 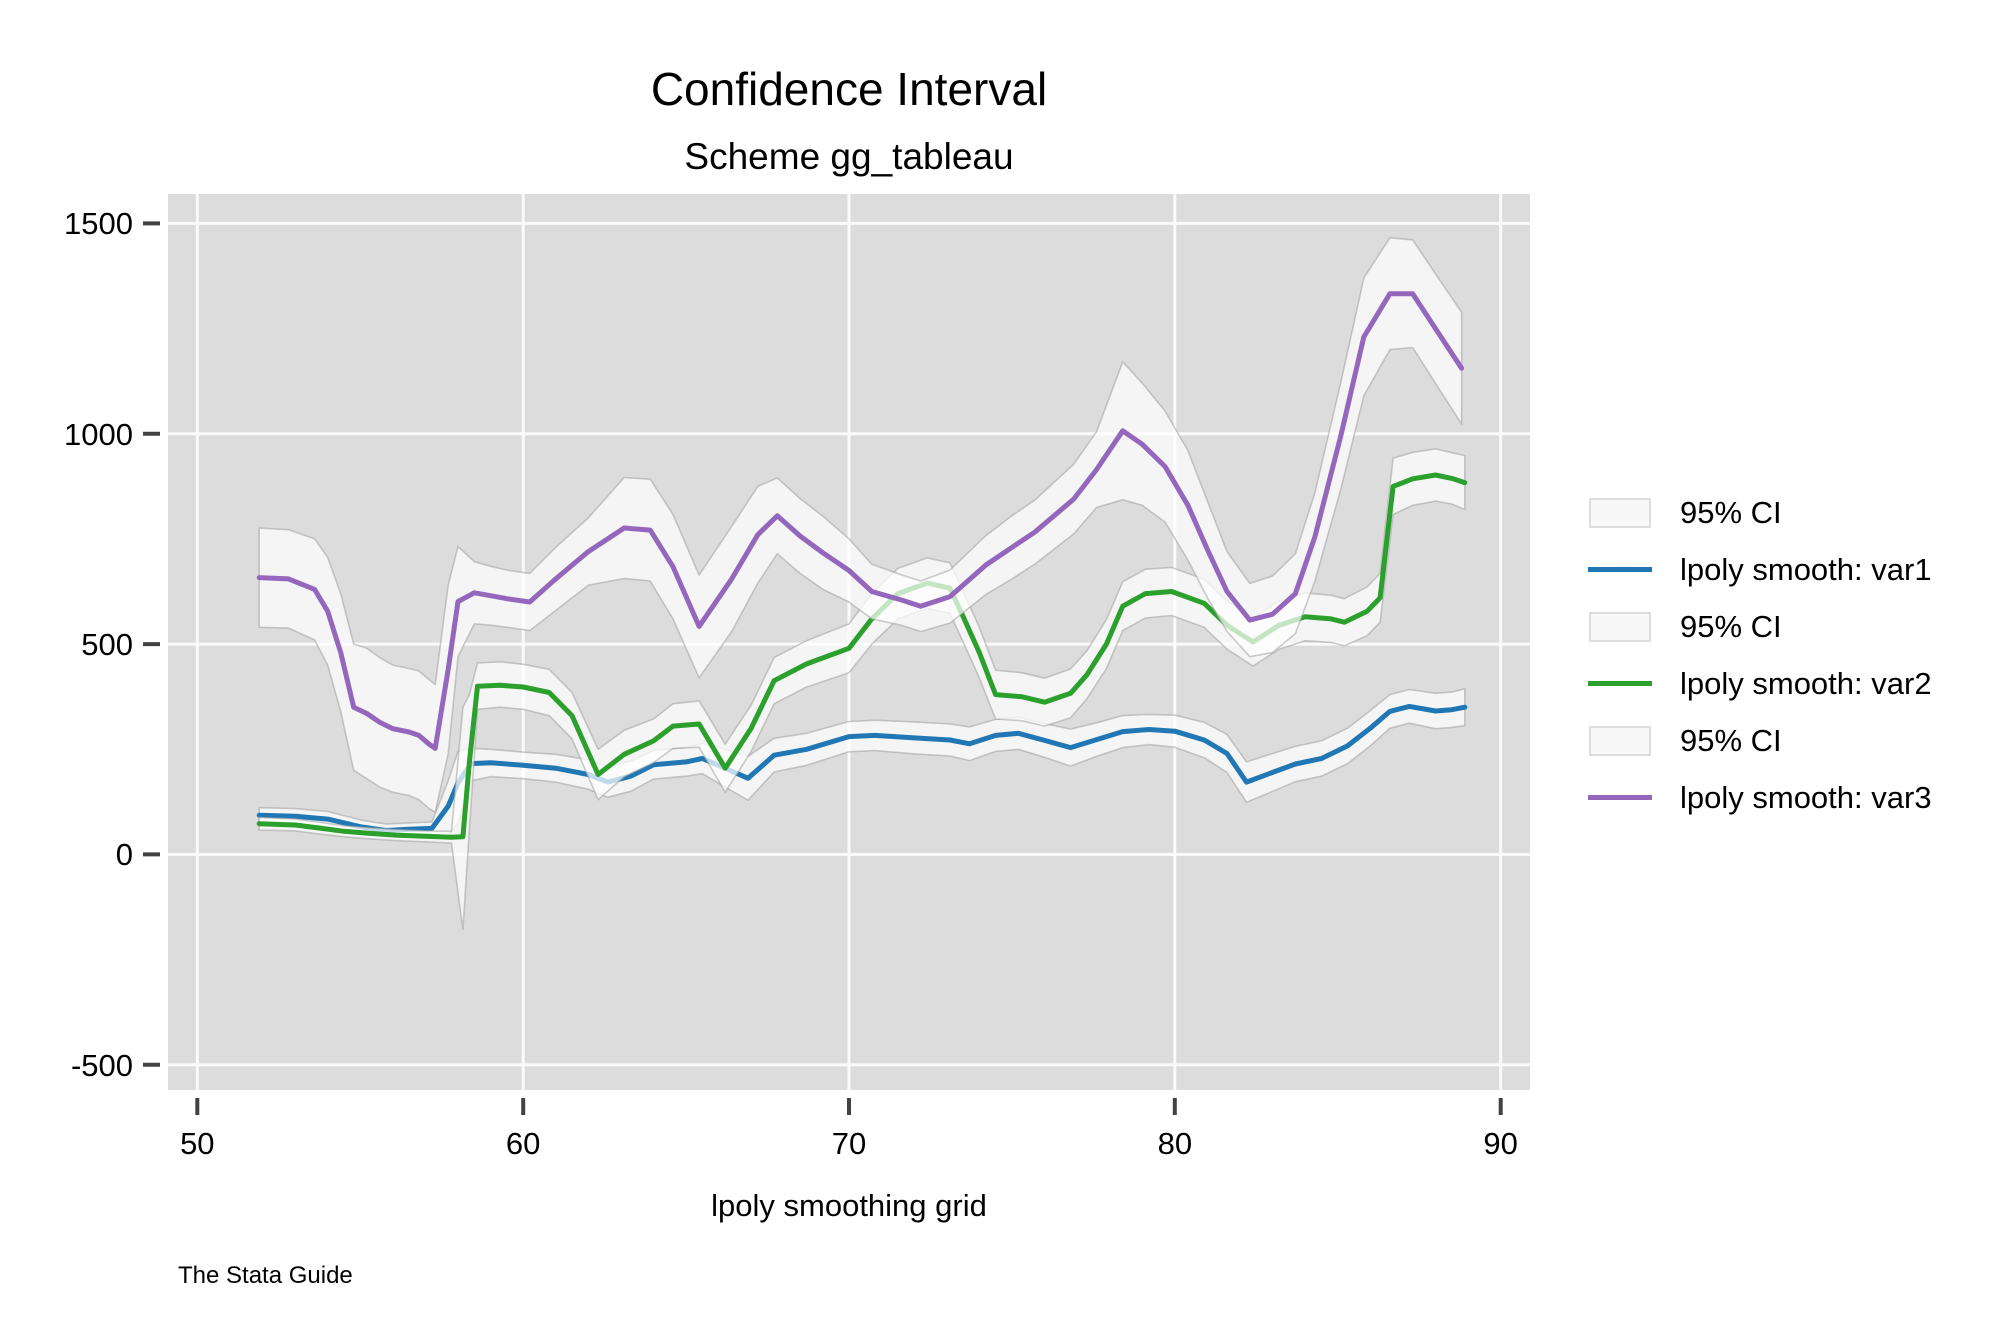 I want to click on y-tick-label--500: -500, so click(x=101, y=1065).